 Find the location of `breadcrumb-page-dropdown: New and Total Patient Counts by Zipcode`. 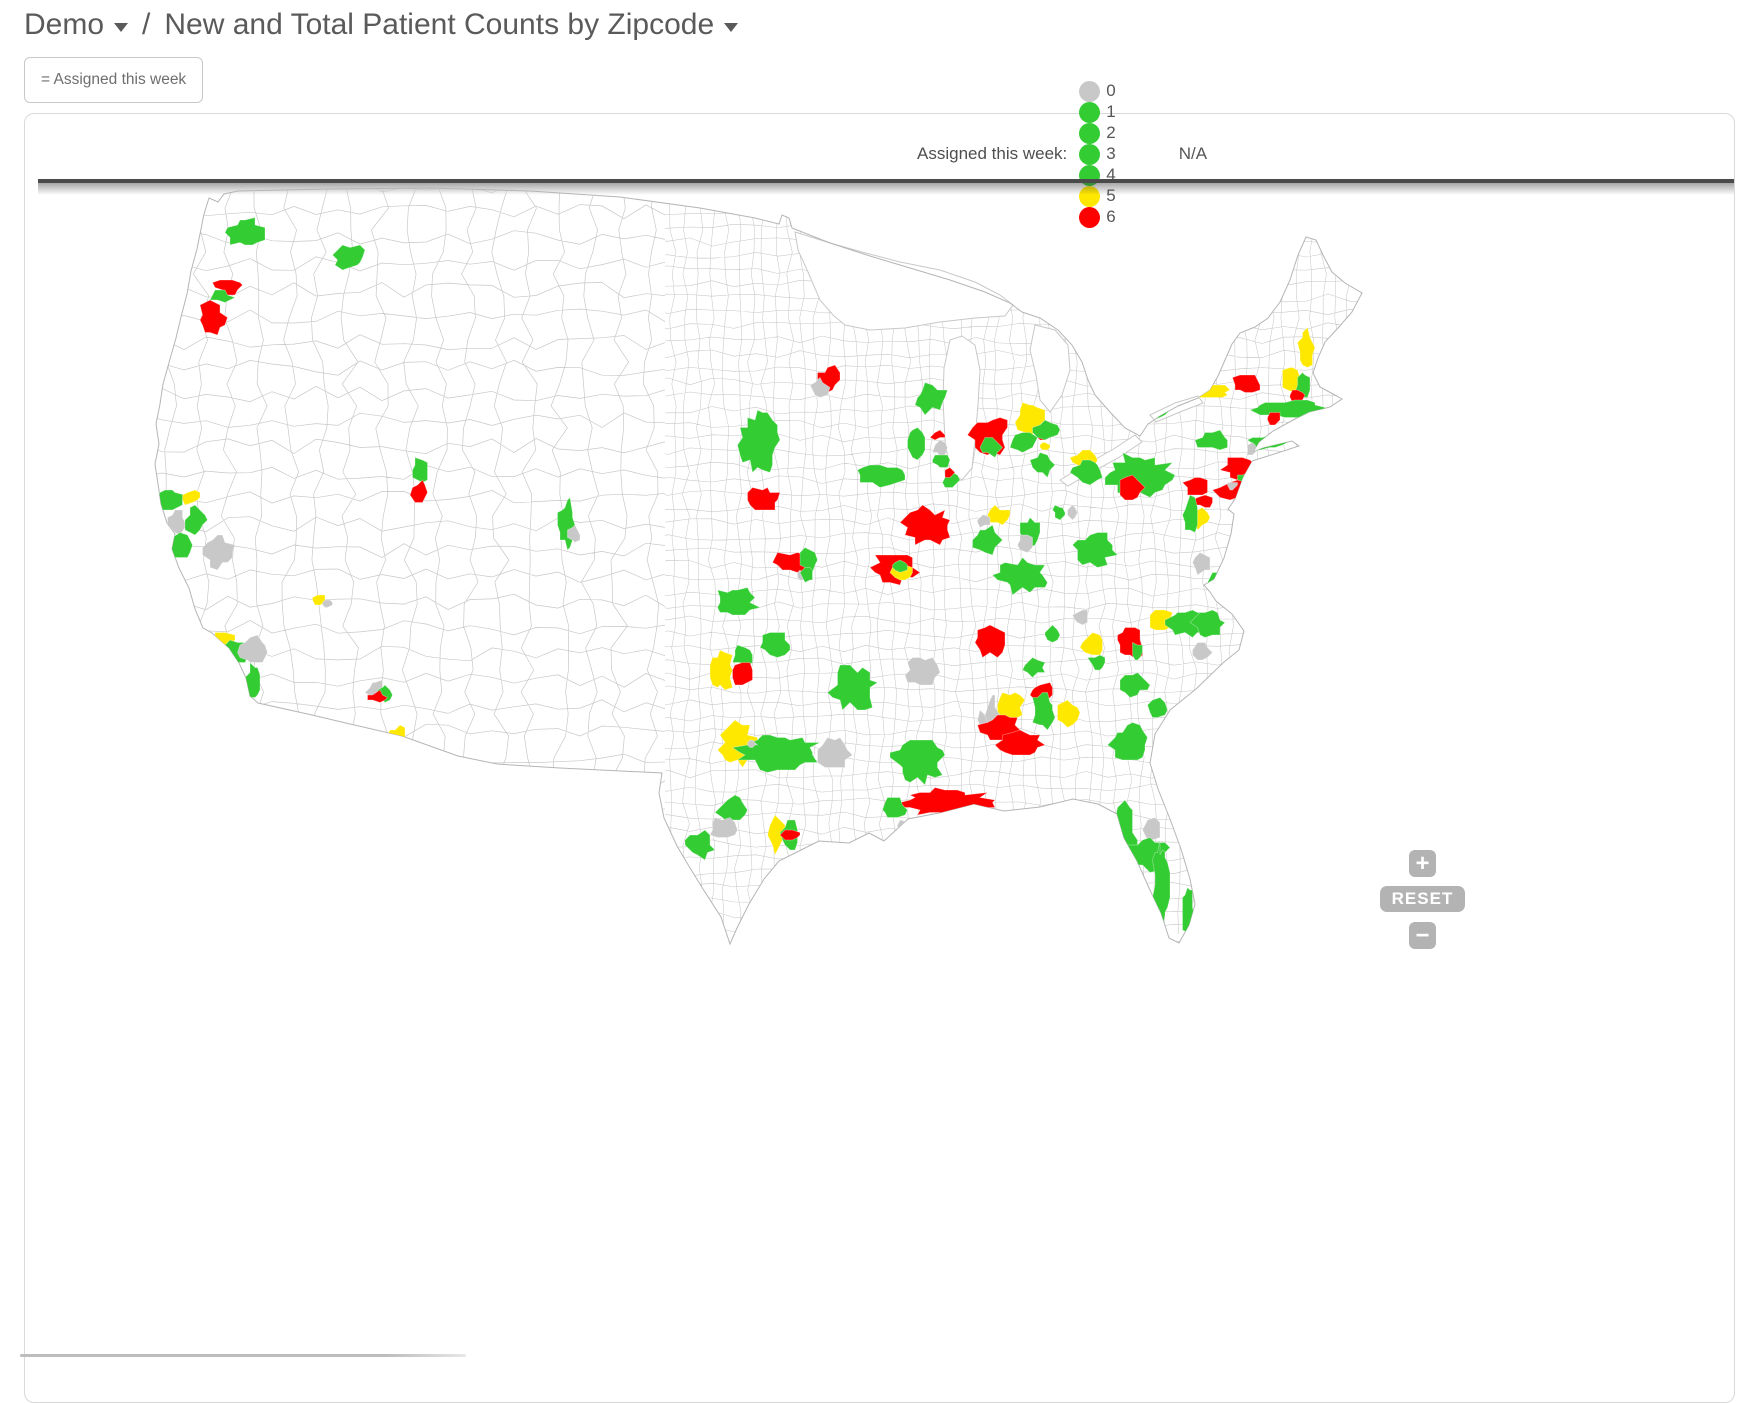

breadcrumb-page-dropdown: New and Total Patient Counts by Zipcode is located at coordinates (451, 25).